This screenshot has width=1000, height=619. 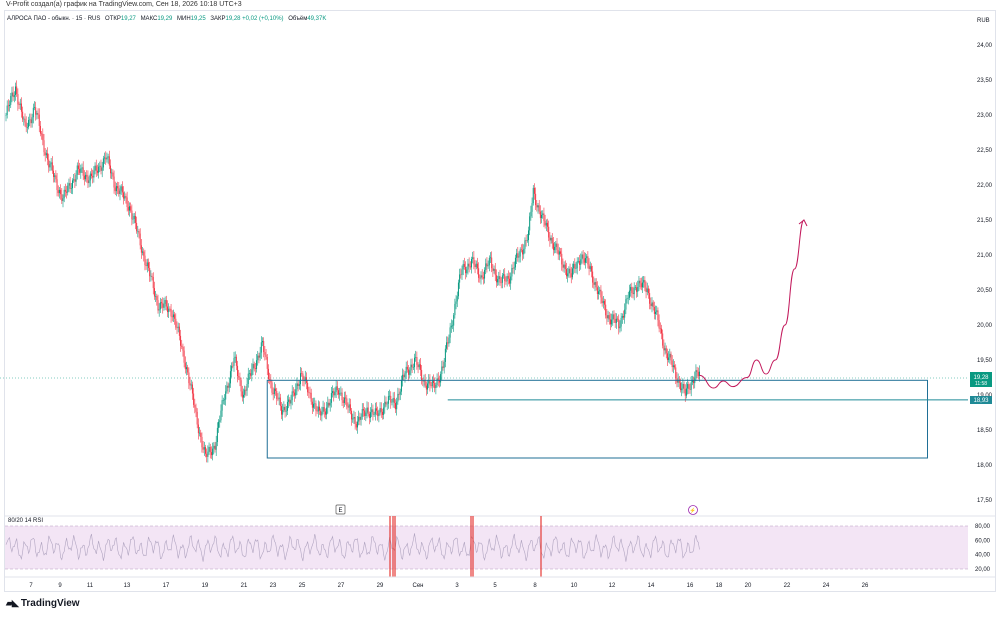 I want to click on projection-path, so click(x=752, y=304).